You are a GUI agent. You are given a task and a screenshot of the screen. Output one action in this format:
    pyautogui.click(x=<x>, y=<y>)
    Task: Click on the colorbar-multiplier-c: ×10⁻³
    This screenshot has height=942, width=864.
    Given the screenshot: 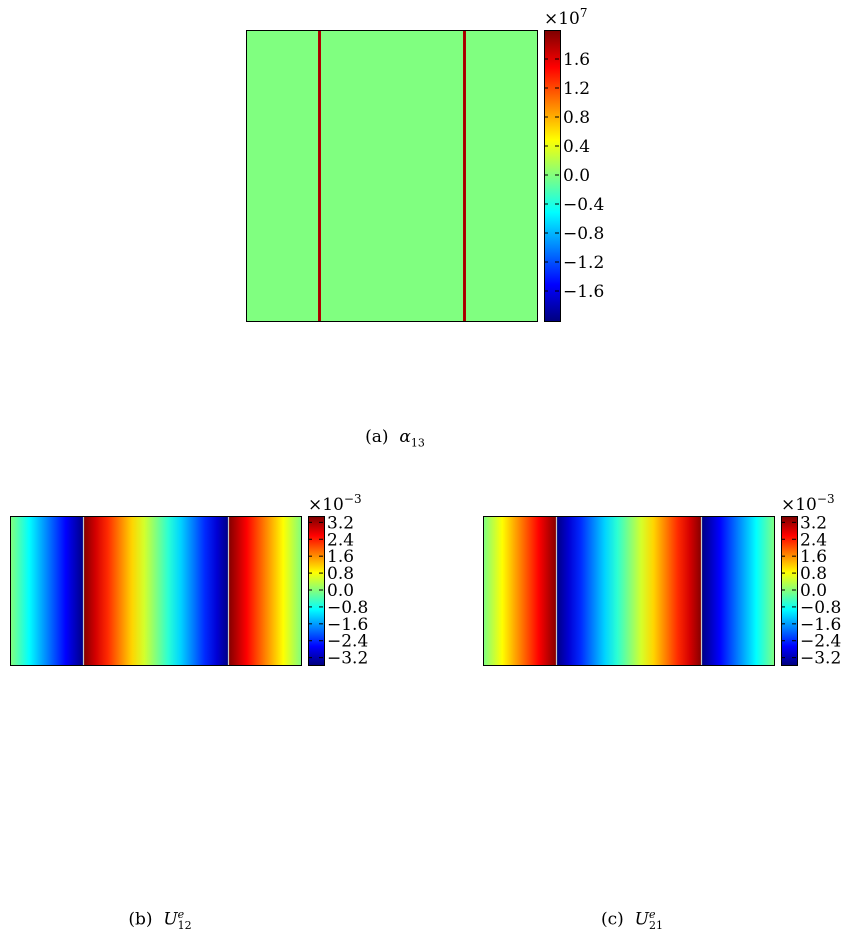 What is the action you would take?
    pyautogui.click(x=808, y=503)
    